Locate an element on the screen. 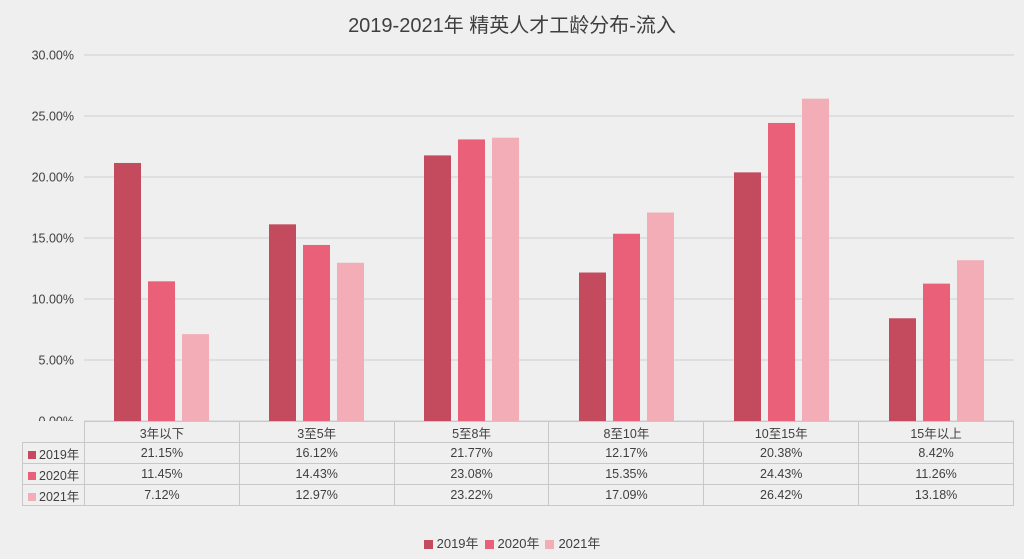  data-label: 11.26% is located at coordinates (936, 474).